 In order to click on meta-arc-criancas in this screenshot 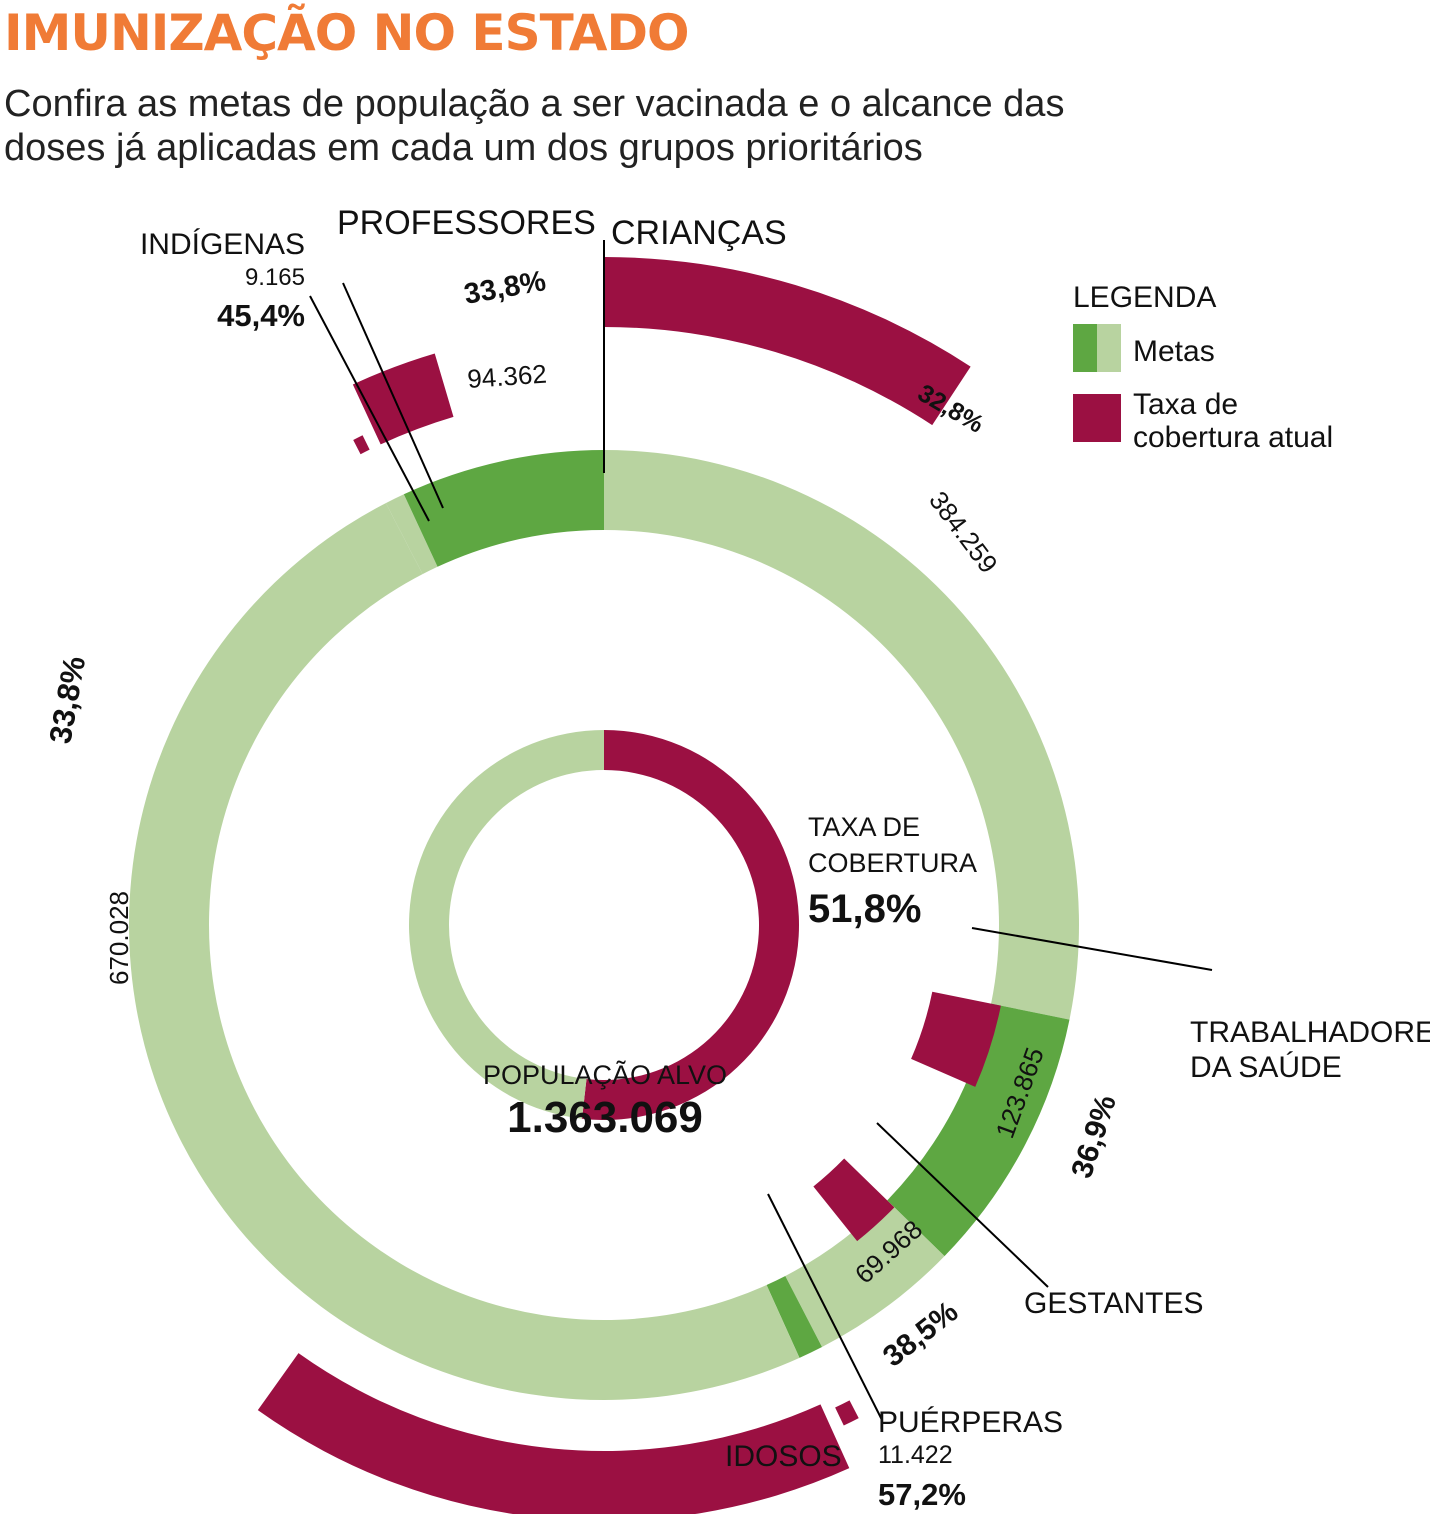, I will do `click(841, 735)`.